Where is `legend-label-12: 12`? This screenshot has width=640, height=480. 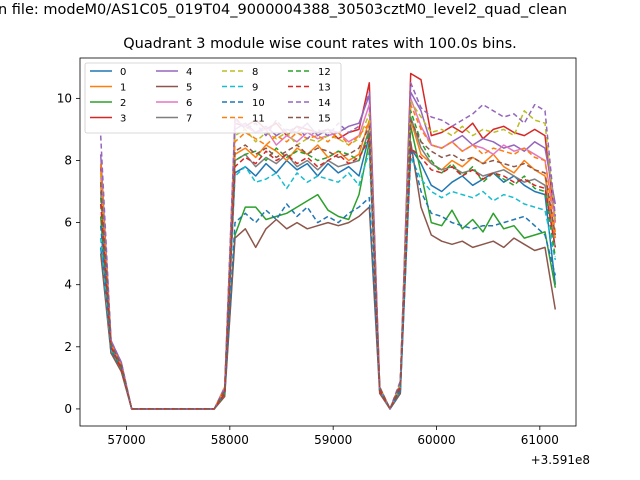
legend-label-12: 12 is located at coordinates (324, 72).